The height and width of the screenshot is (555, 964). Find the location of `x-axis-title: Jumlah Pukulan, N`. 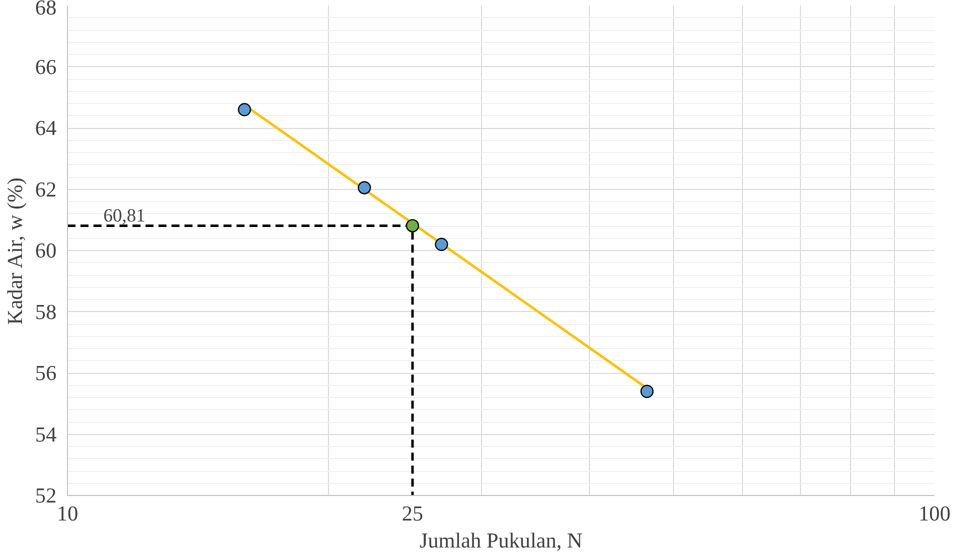

x-axis-title: Jumlah Pukulan, N is located at coordinates (501, 540).